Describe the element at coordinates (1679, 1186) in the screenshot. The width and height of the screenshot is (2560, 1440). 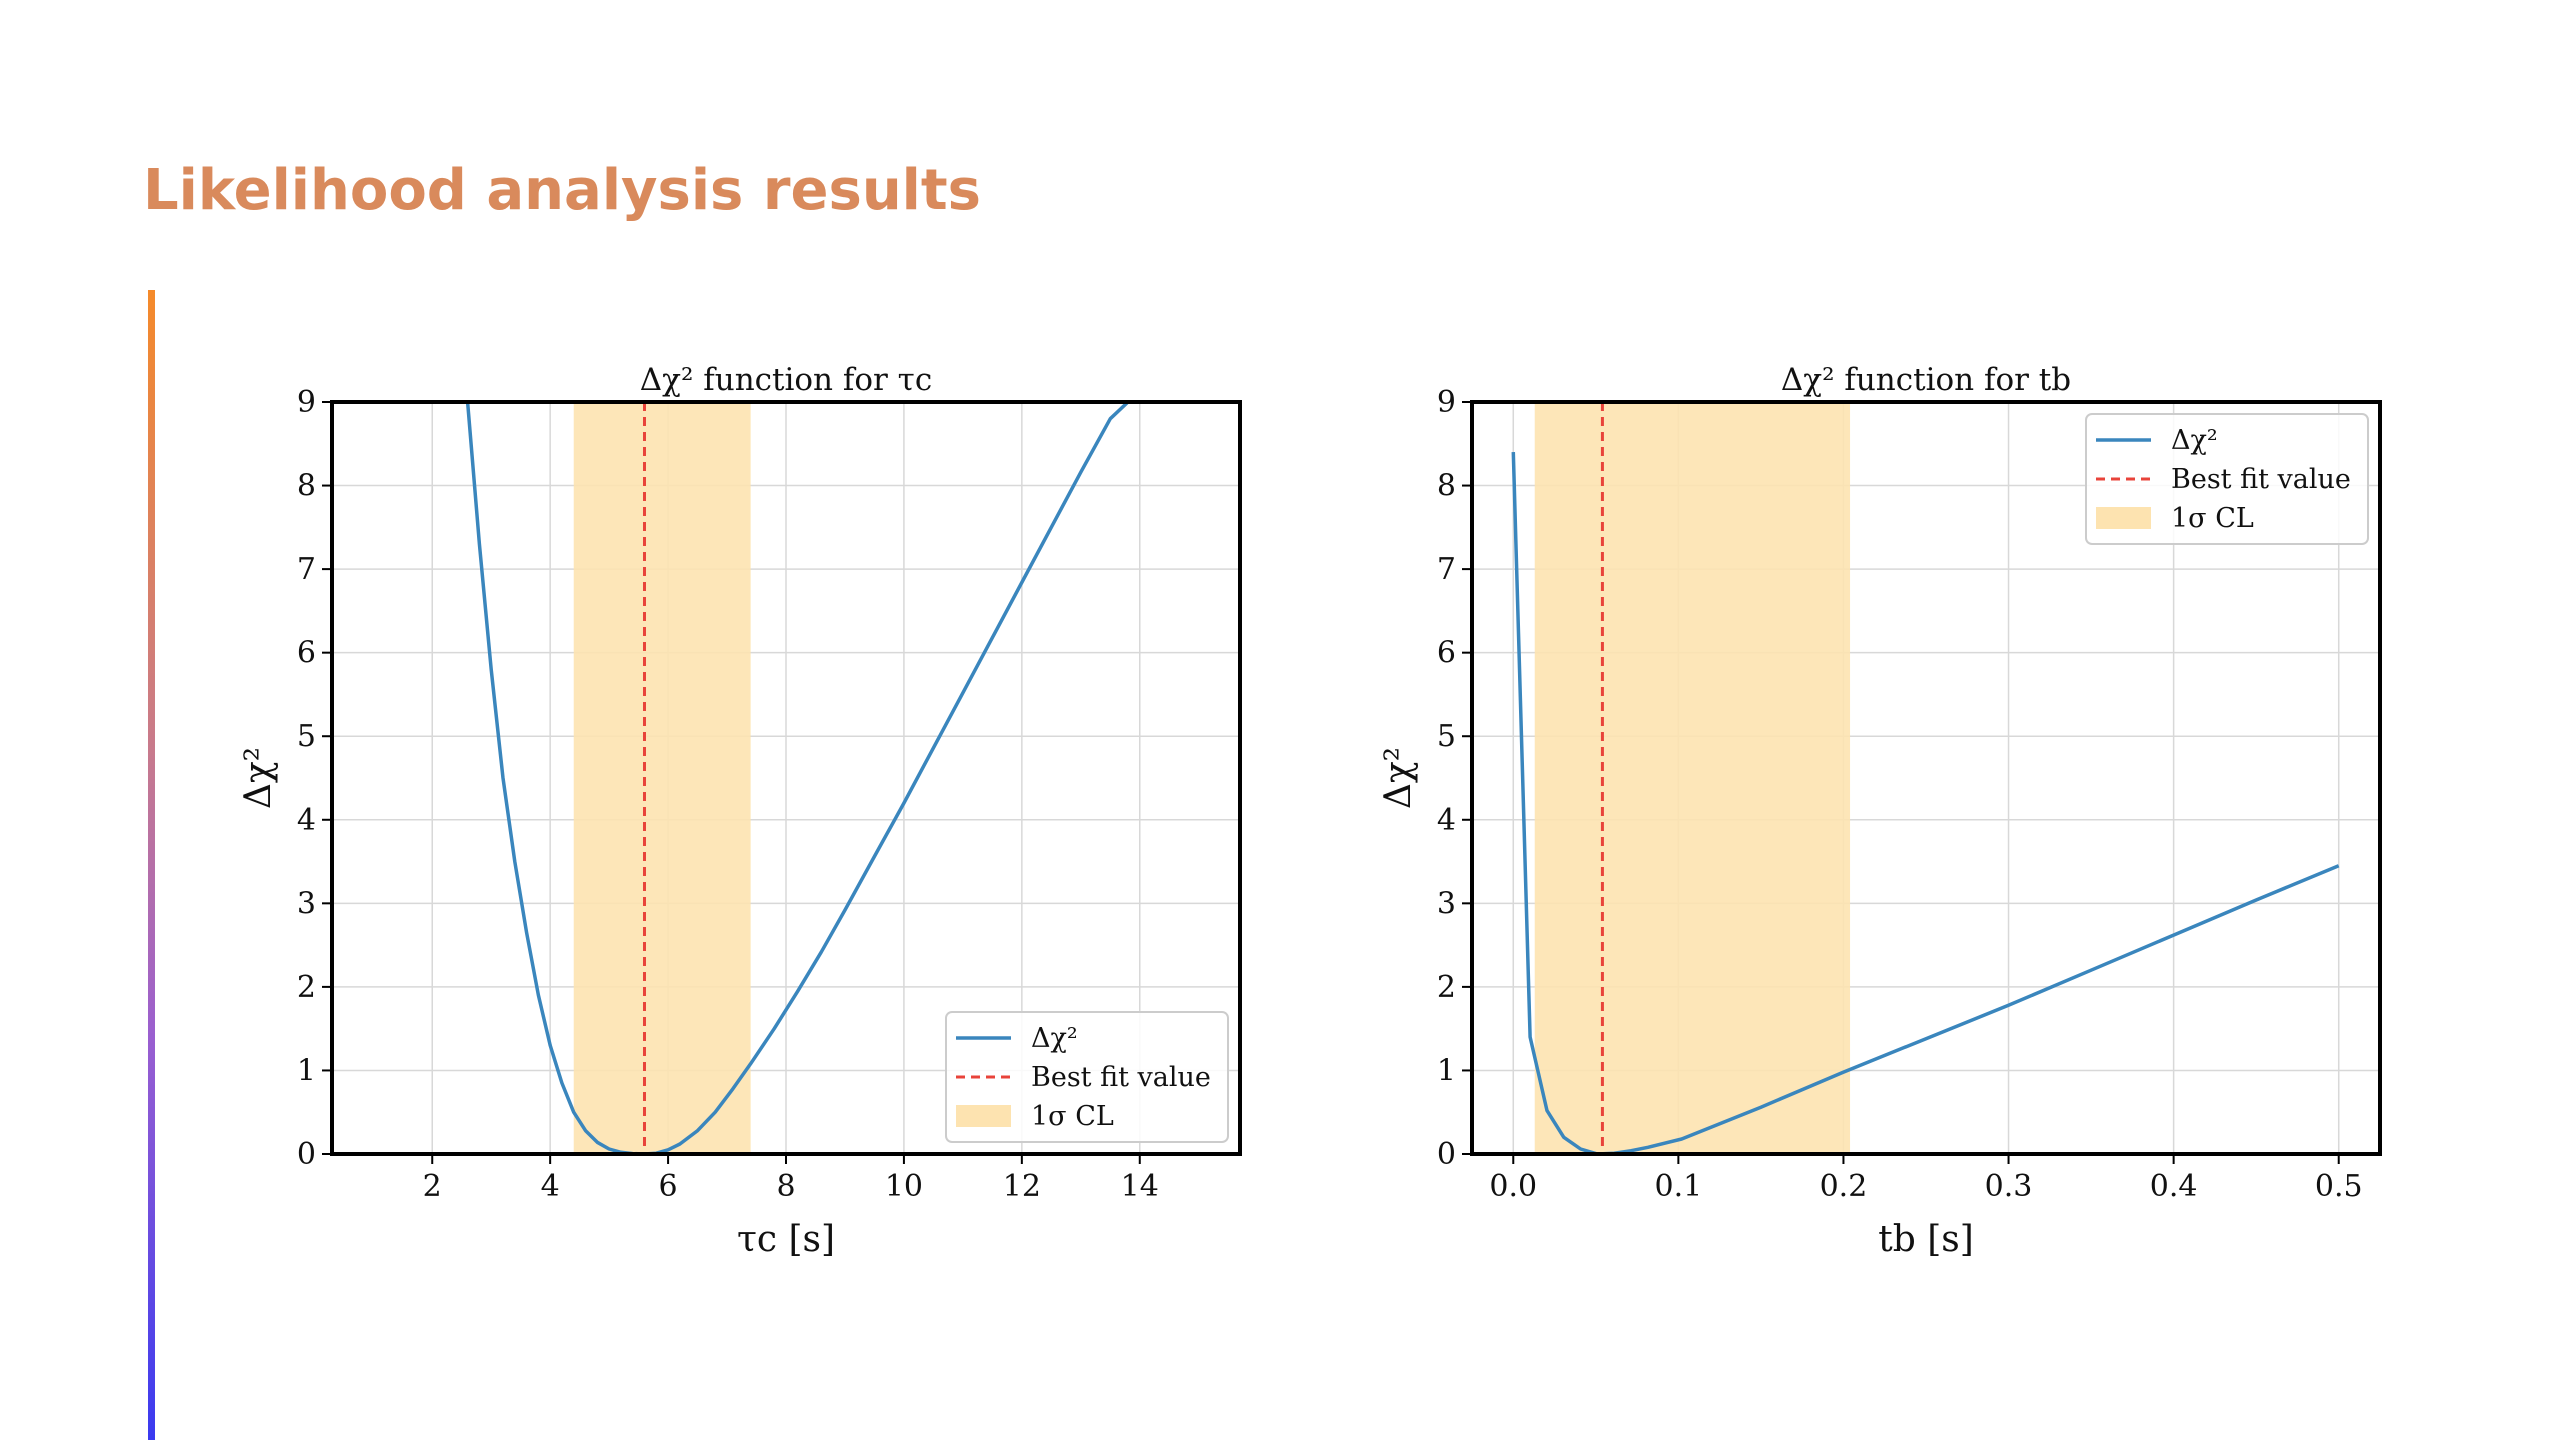
I see `chart1-x-tick-label-1: 0.1` at that location.